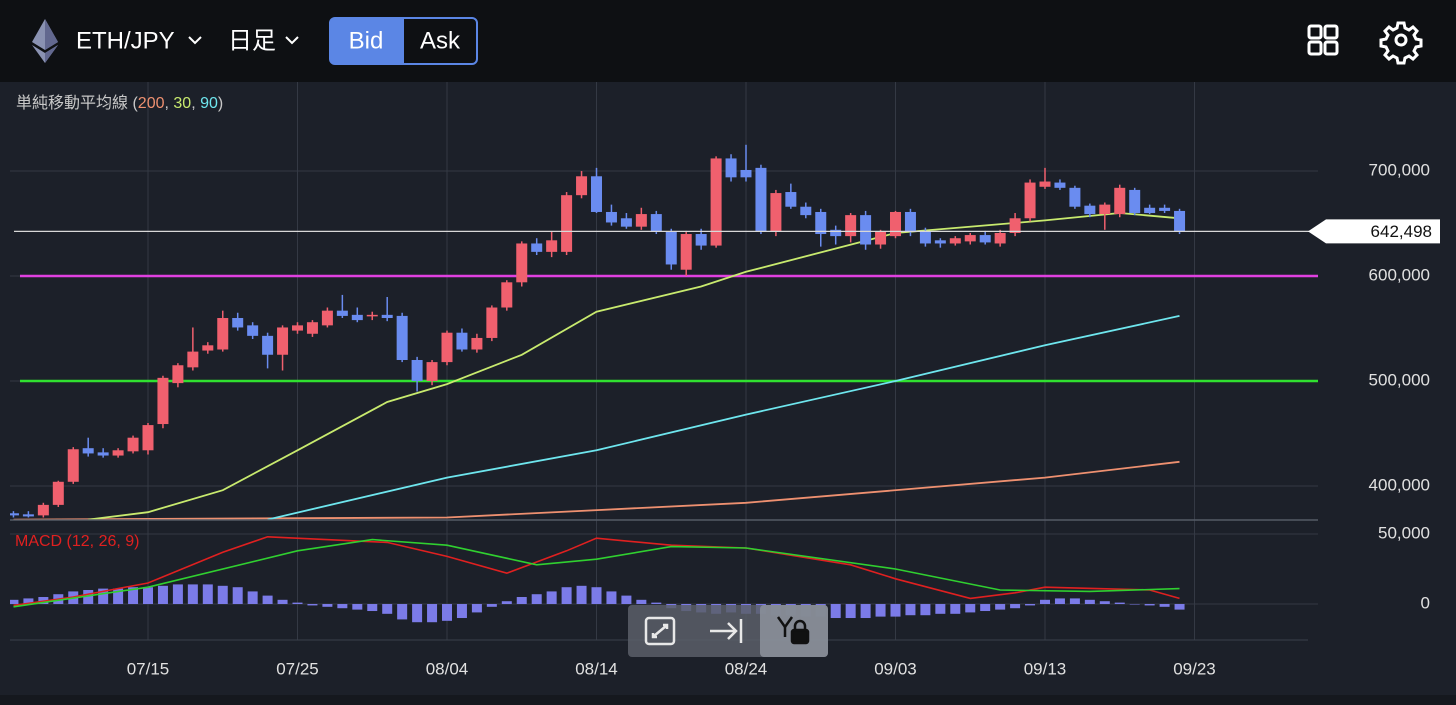 The width and height of the screenshot is (1456, 705). Describe the element at coordinates (119, 103) in the screenshot. I see `indicator-label: 単純移動平均線 (200, 30, 90)` at that location.